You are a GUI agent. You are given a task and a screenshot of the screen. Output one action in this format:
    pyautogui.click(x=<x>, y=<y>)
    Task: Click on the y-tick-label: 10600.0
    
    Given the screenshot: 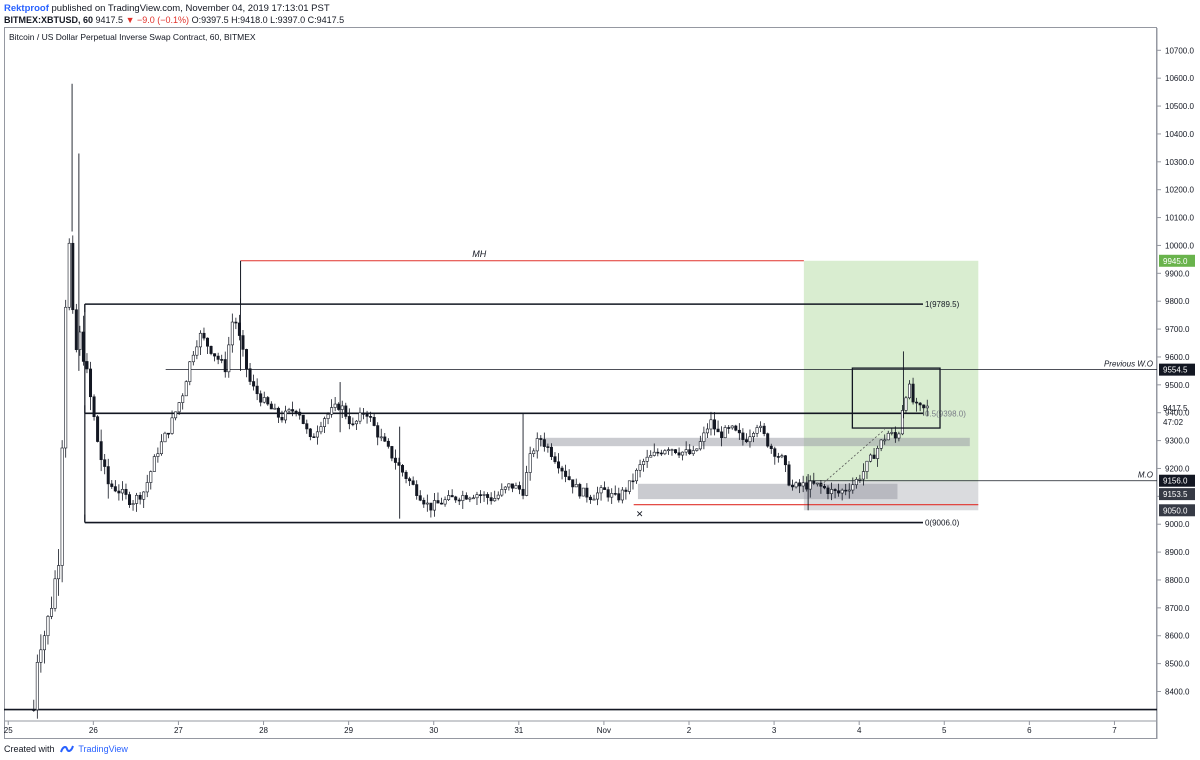 What is the action you would take?
    pyautogui.click(x=1179, y=78)
    